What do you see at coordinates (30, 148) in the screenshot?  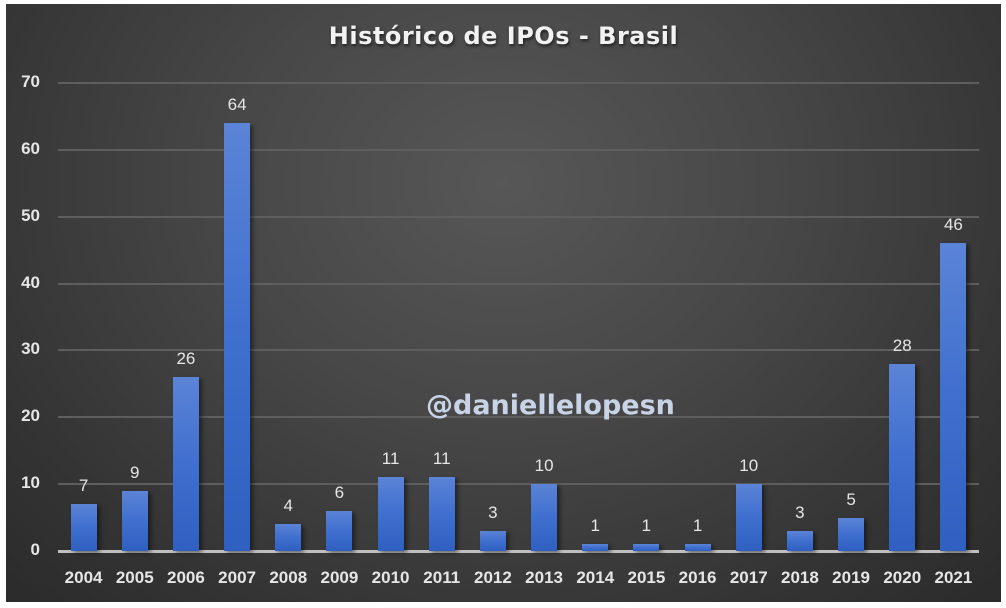 I see `y-axis-tick-label: 60` at bounding box center [30, 148].